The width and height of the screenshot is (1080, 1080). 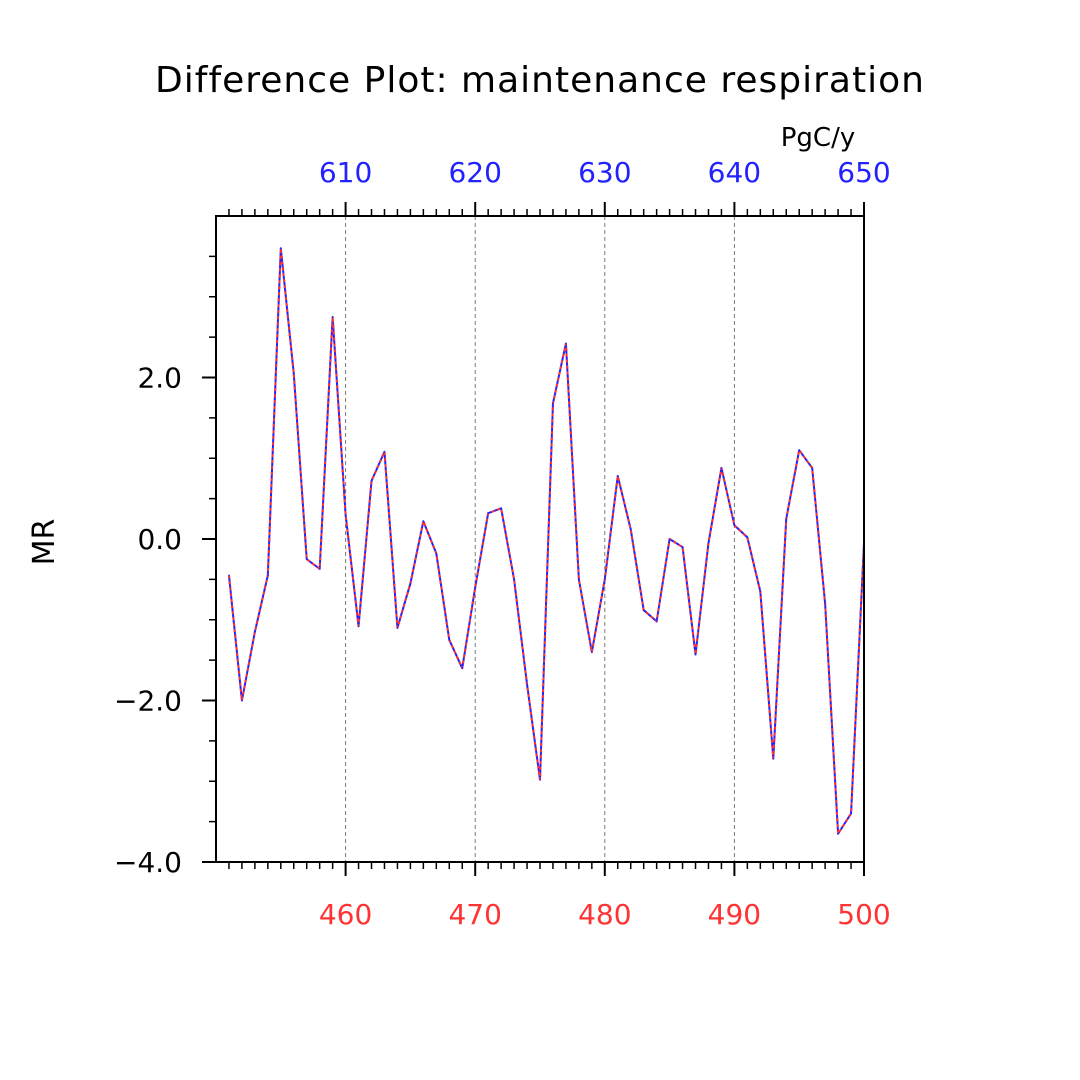 What do you see at coordinates (148, 862) in the screenshot?
I see `y-tick-label: −4.0` at bounding box center [148, 862].